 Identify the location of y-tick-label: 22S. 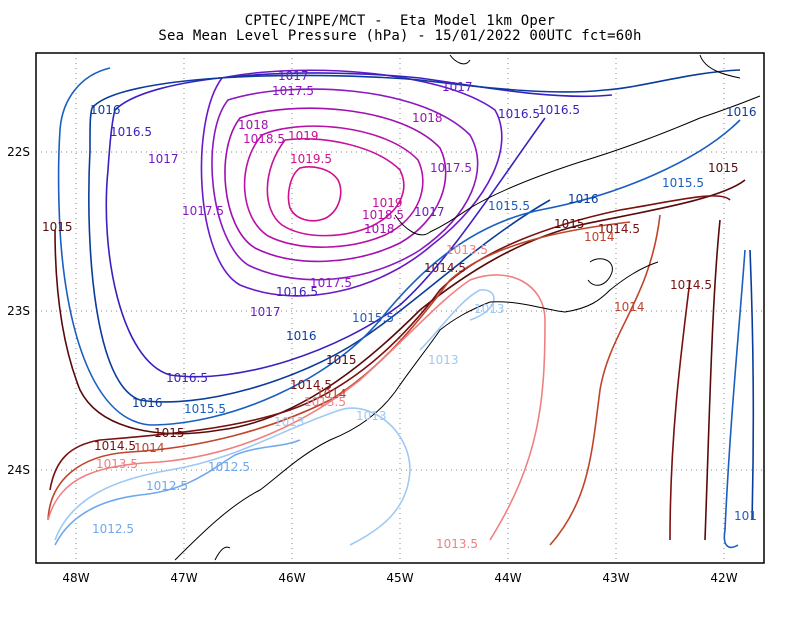
(18, 152).